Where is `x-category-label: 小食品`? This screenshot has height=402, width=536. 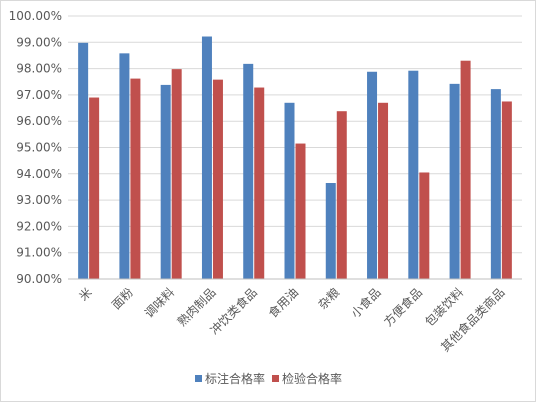
x-category-label: 小食品 is located at coordinates (366, 303).